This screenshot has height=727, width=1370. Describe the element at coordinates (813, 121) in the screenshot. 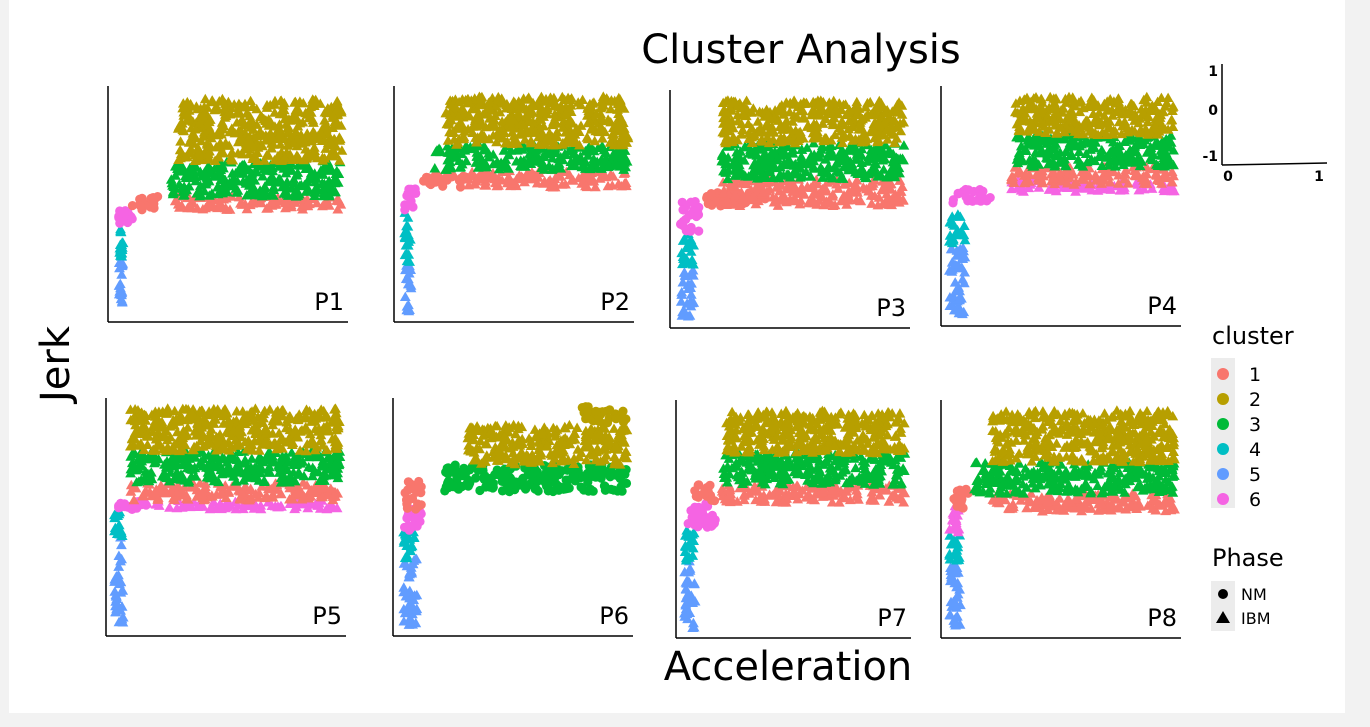

I see `p3-cluster-2-points` at that location.